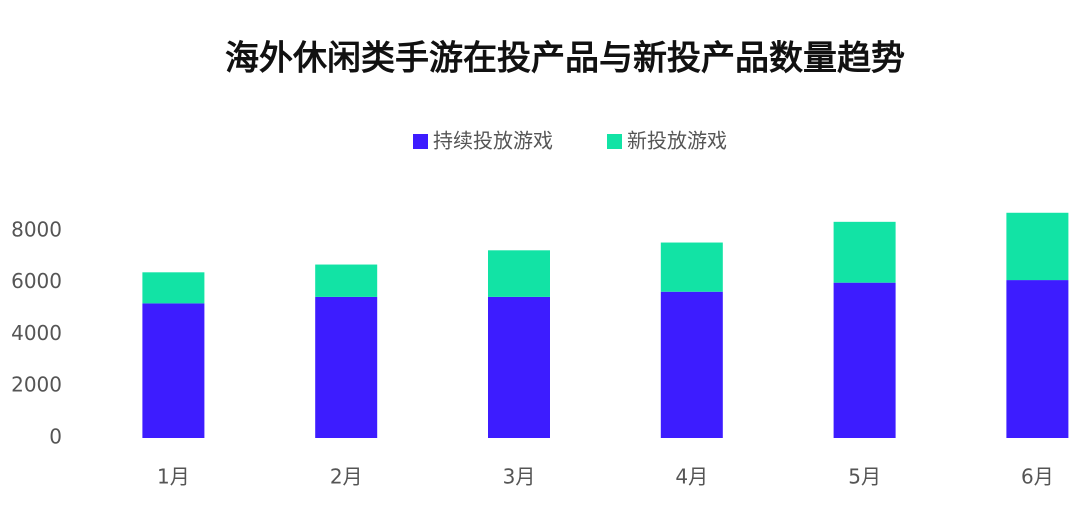 This screenshot has height=510, width=1080. Describe the element at coordinates (565, 59) in the screenshot. I see `chart-title: 海外休闲类手游在投产品与新投产品数量趋势` at that location.